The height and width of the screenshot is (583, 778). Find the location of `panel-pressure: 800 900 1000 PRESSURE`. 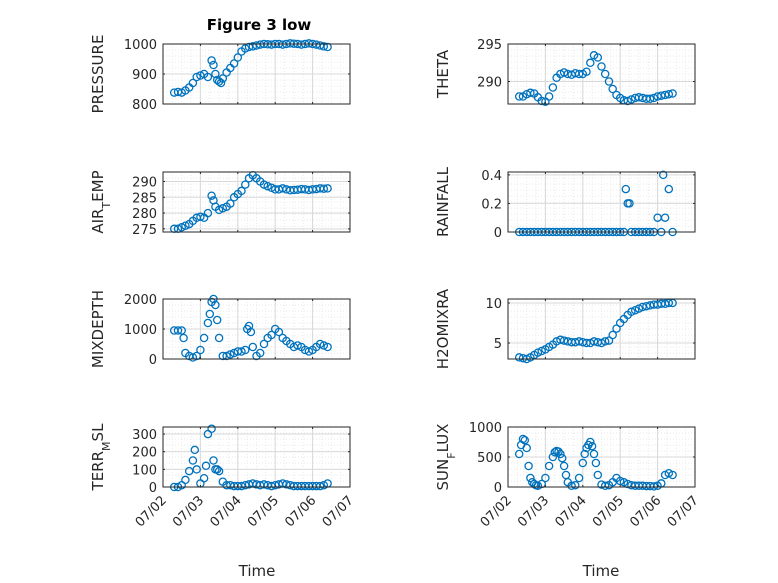

panel-pressure: 800 900 1000 PRESSURE is located at coordinates (220, 74).